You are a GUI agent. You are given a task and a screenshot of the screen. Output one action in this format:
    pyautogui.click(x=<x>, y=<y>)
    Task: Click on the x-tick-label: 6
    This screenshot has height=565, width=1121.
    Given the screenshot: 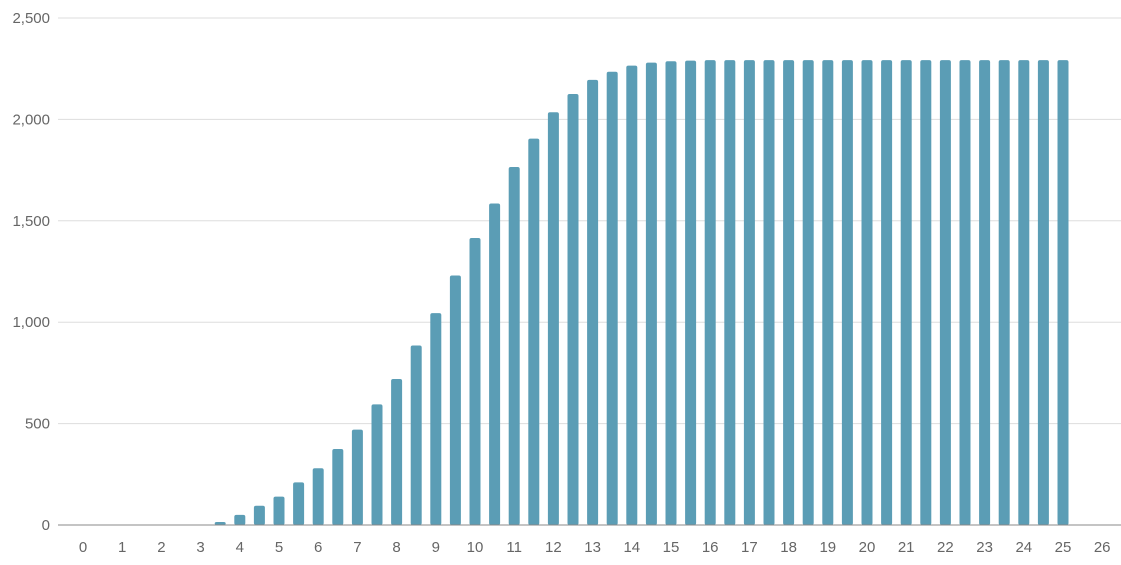 What is the action you would take?
    pyautogui.click(x=318, y=547)
    